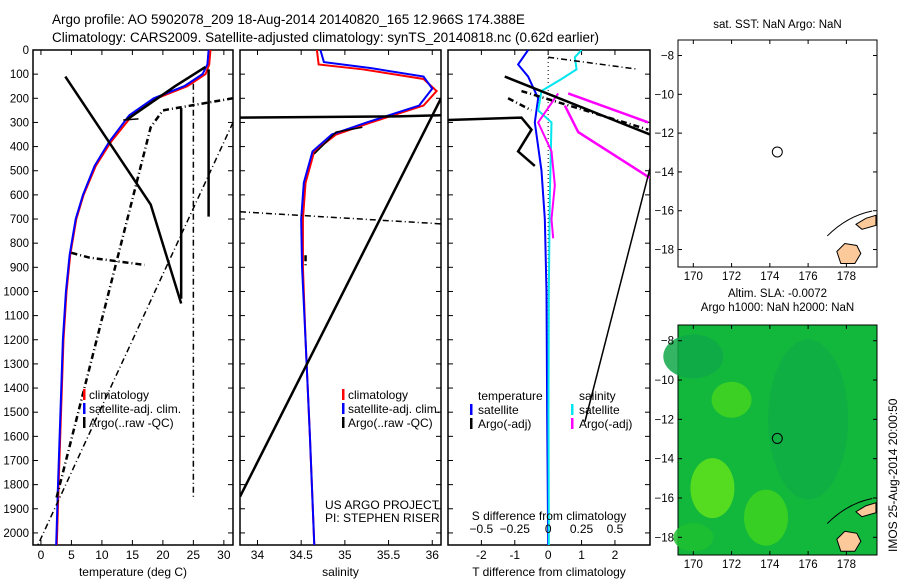 The width and height of the screenshot is (900, 580). What do you see at coordinates (382, 518) in the screenshot?
I see `project-annotation: PI: STEPHEN RISER` at bounding box center [382, 518].